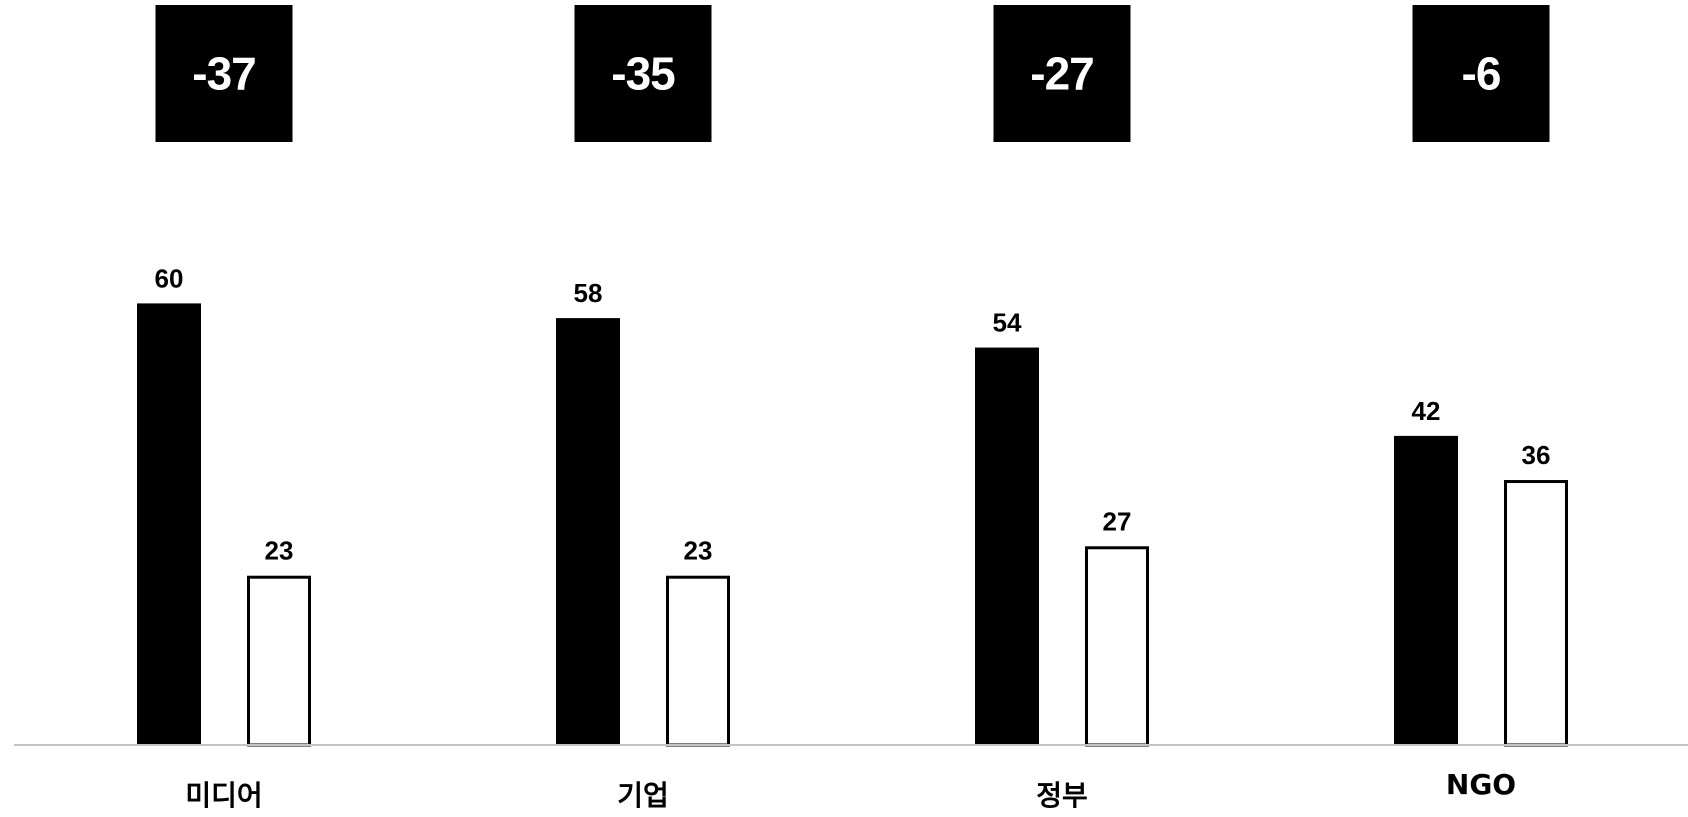 The image size is (1688, 817). I want to click on difference-label: -35, so click(643, 74).